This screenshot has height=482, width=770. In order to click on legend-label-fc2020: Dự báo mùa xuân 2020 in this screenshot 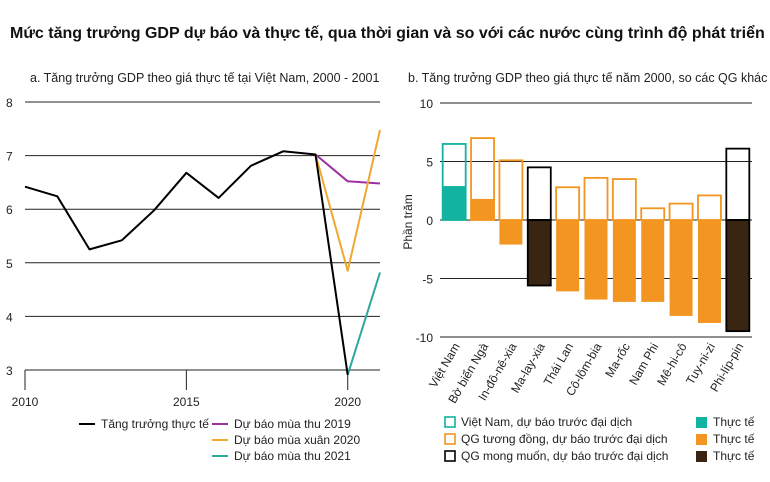, I will do `click(297, 440)`.